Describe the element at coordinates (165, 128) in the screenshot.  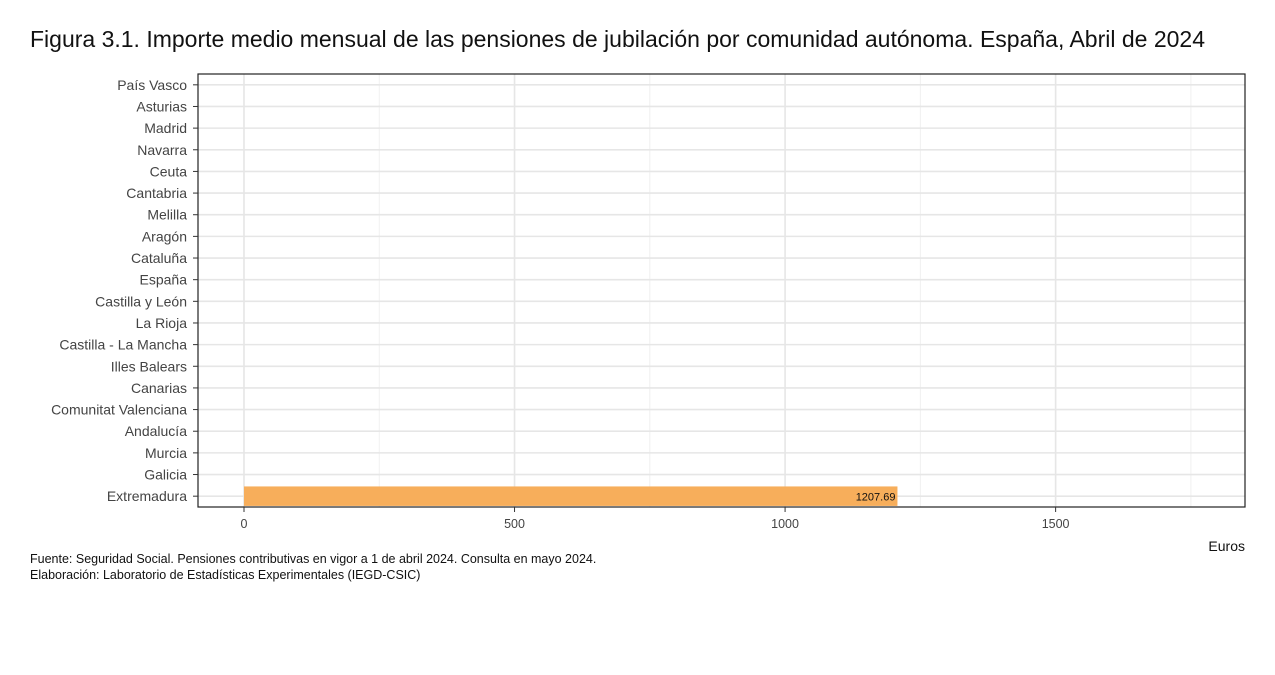
I see `y-tick-label: Madrid` at that location.